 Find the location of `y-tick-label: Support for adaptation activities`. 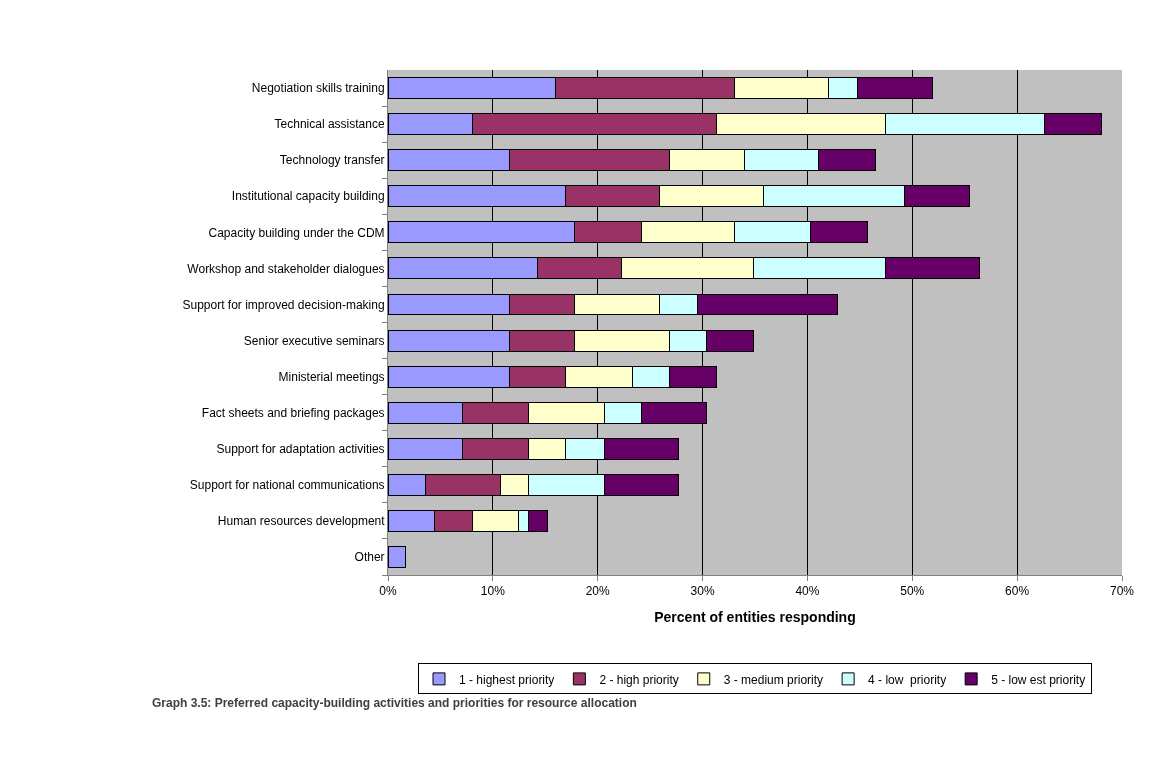

y-tick-label: Support for adaptation activities is located at coordinates (300, 448).